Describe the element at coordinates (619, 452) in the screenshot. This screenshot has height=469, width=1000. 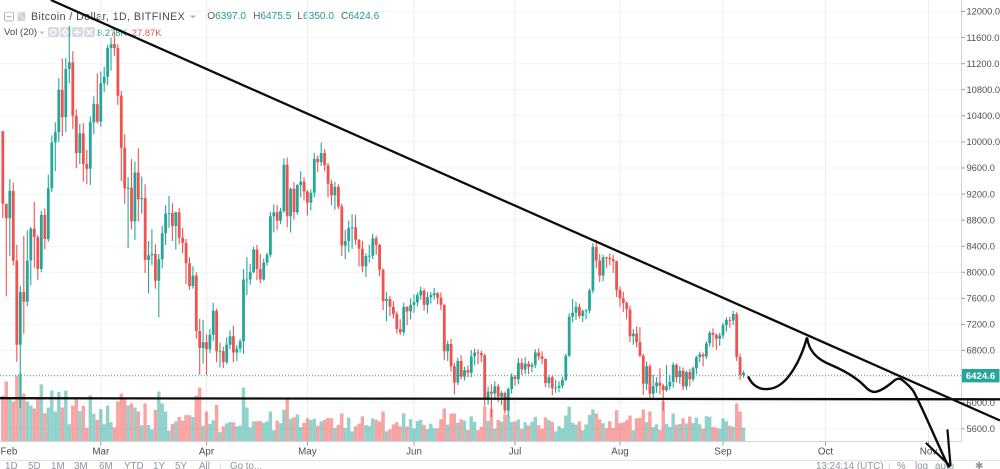
I see `svg-text: Aug` at that location.